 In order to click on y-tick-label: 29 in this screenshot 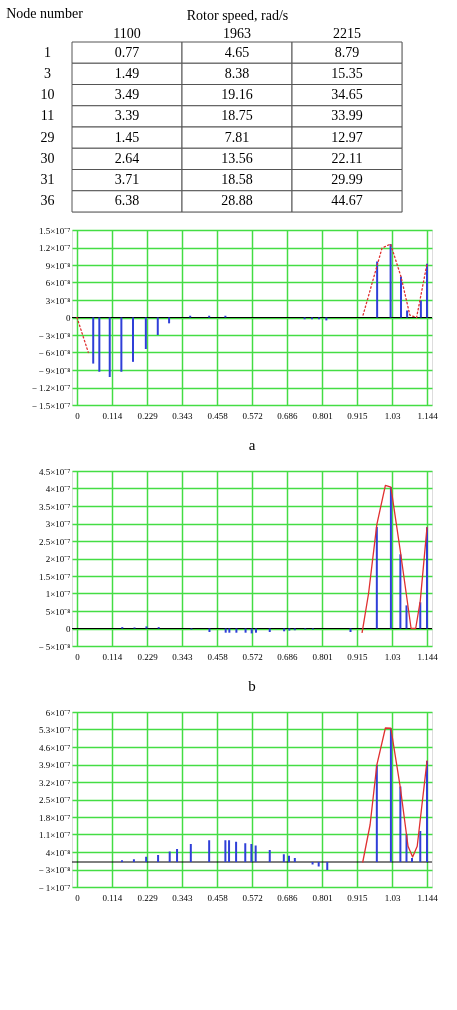, I will do `click(47, 137)`.